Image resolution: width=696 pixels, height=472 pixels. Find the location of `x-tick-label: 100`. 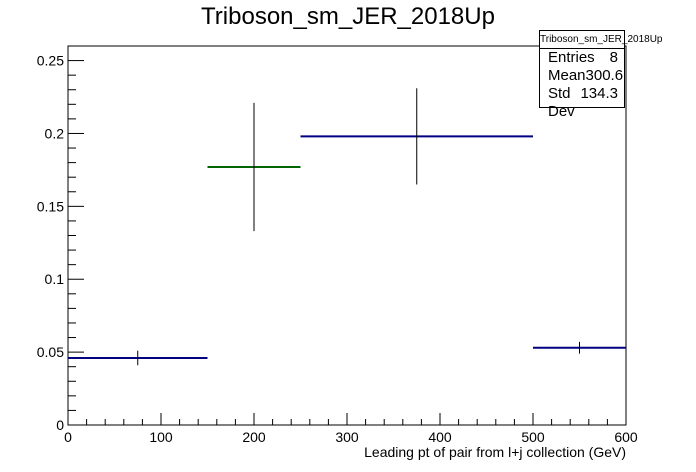

x-tick-label: 100 is located at coordinates (161, 437).